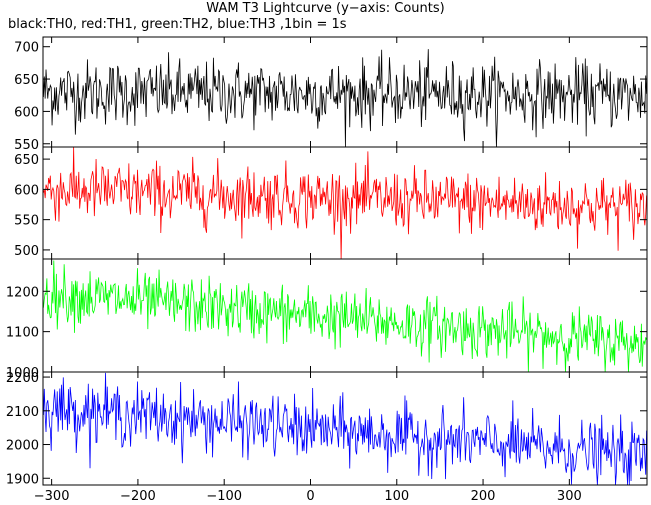 The width and height of the screenshot is (651, 505). What do you see at coordinates (22, 333) in the screenshot?
I see `y-tick-label: 1100` at bounding box center [22, 333].